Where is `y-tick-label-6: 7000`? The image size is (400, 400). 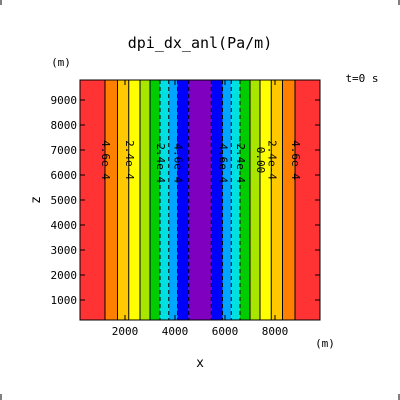
y-tick-label-6: 7000 is located at coordinates (64, 150).